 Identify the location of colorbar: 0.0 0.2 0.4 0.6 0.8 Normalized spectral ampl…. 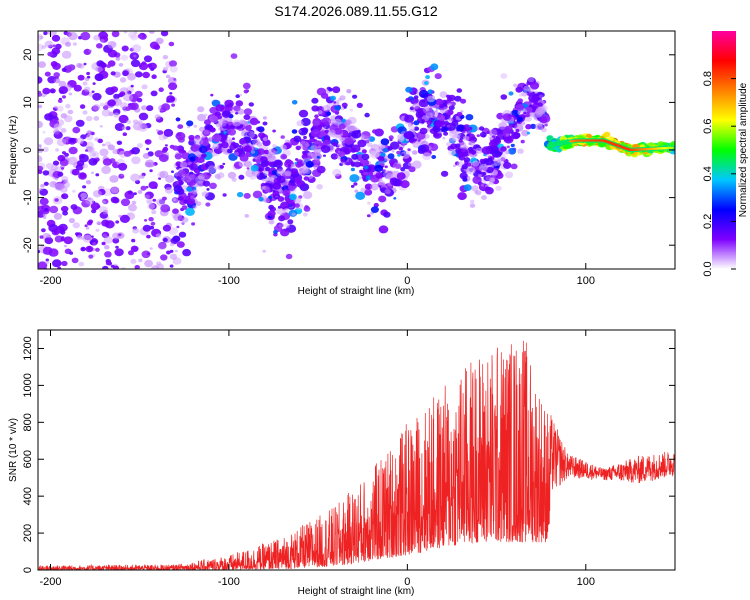
(725, 154).